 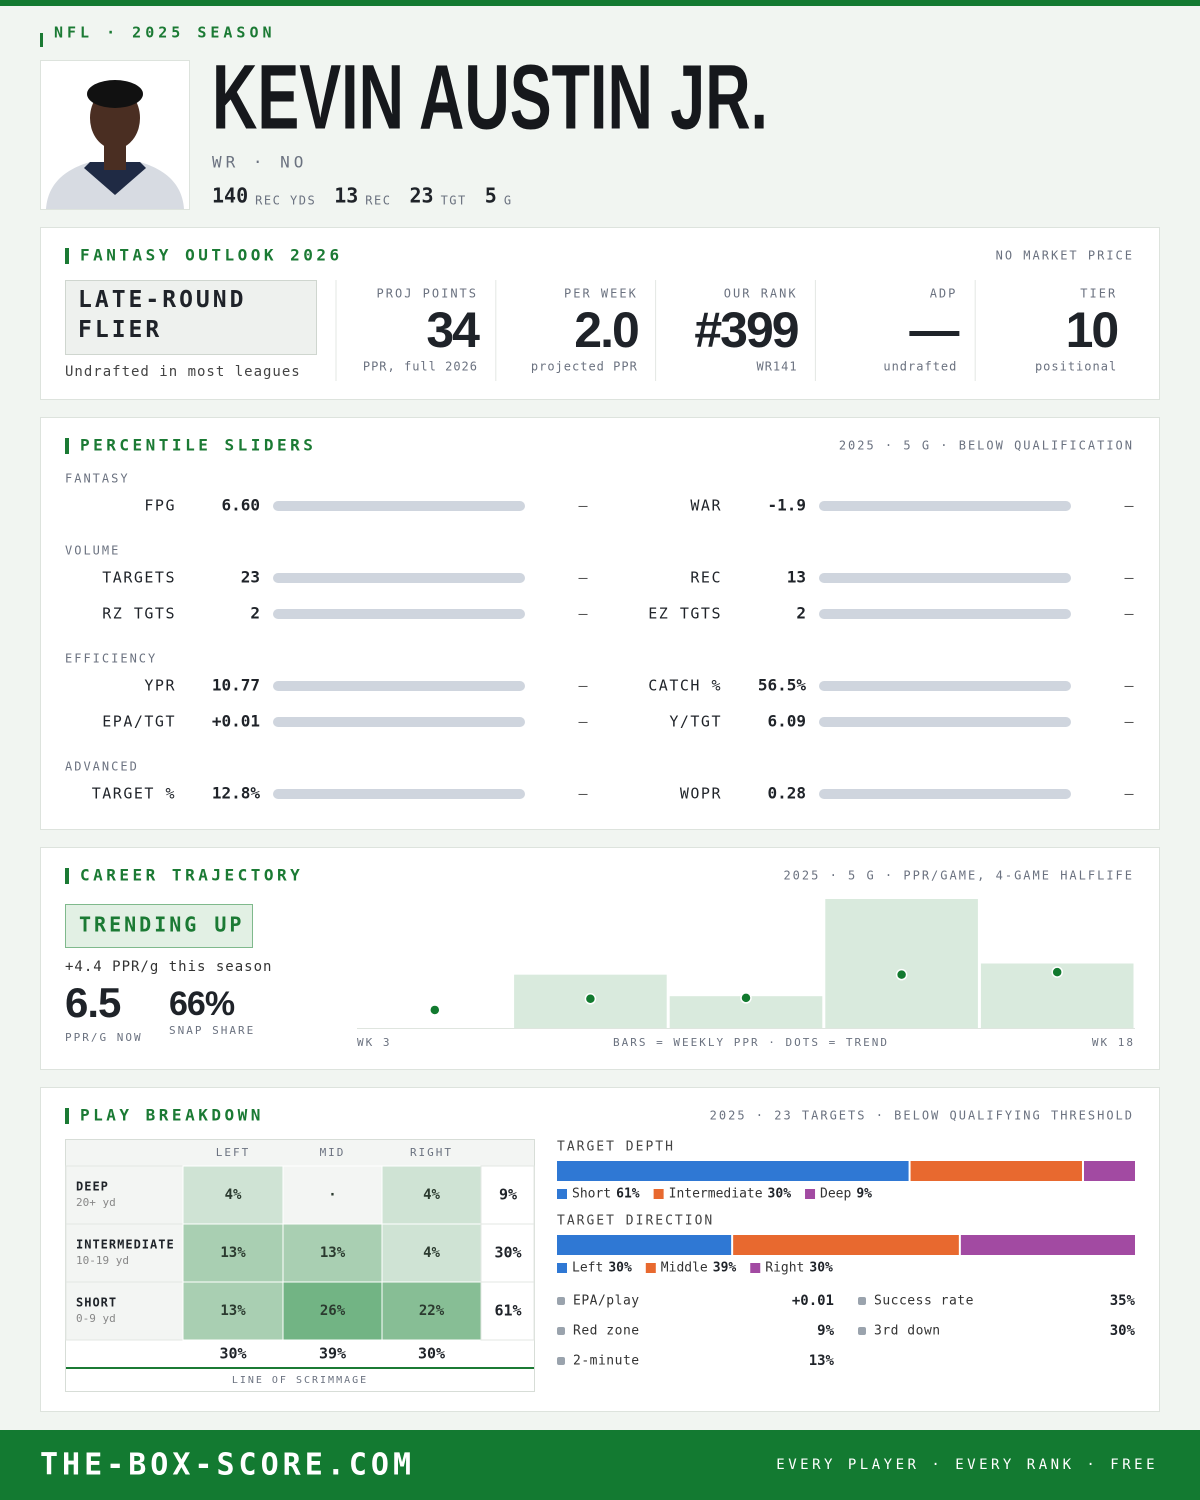 I want to click on legend-name: Deep, so click(x=835, y=1194).